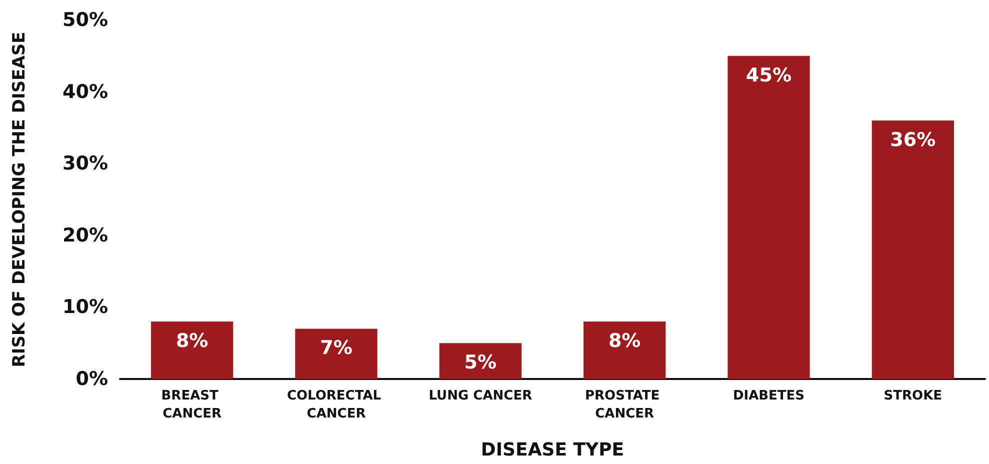 This screenshot has height=464, width=989. Describe the element at coordinates (768, 396) in the screenshot. I see `x-tick-label: DIABETES` at that location.